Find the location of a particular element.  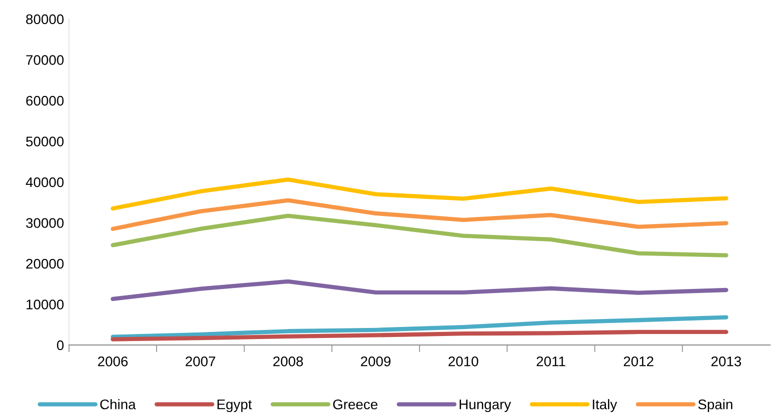

y-tick-label: 60000 is located at coordinates (45, 101).